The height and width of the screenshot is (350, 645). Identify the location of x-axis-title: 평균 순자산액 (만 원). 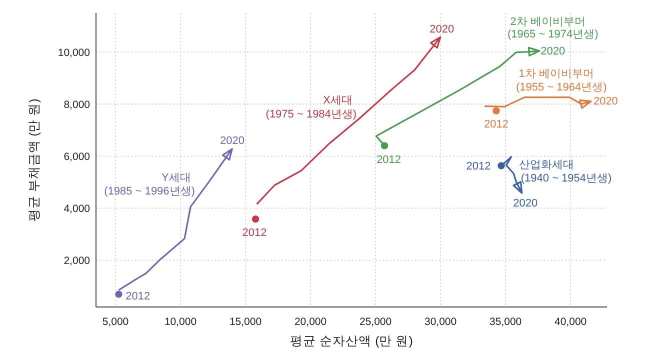
(351, 341).